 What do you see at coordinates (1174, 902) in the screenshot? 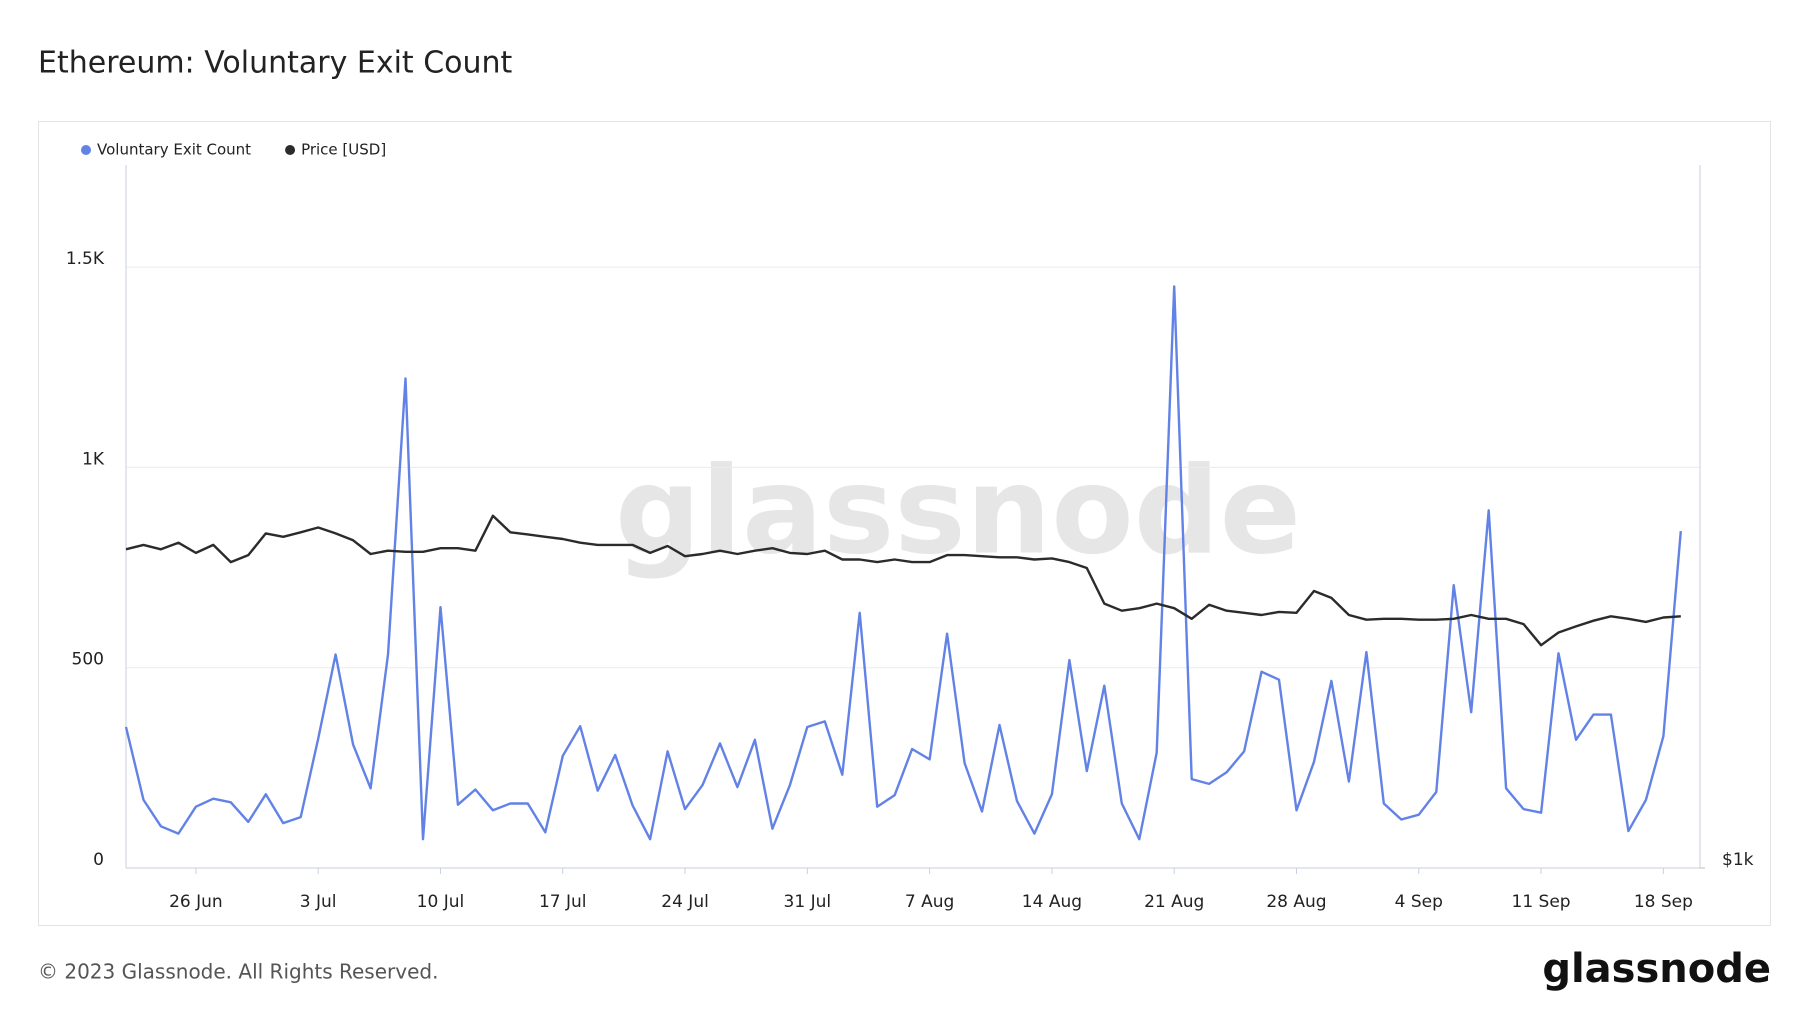
I see `x-tick-label: 21 Aug` at bounding box center [1174, 902].